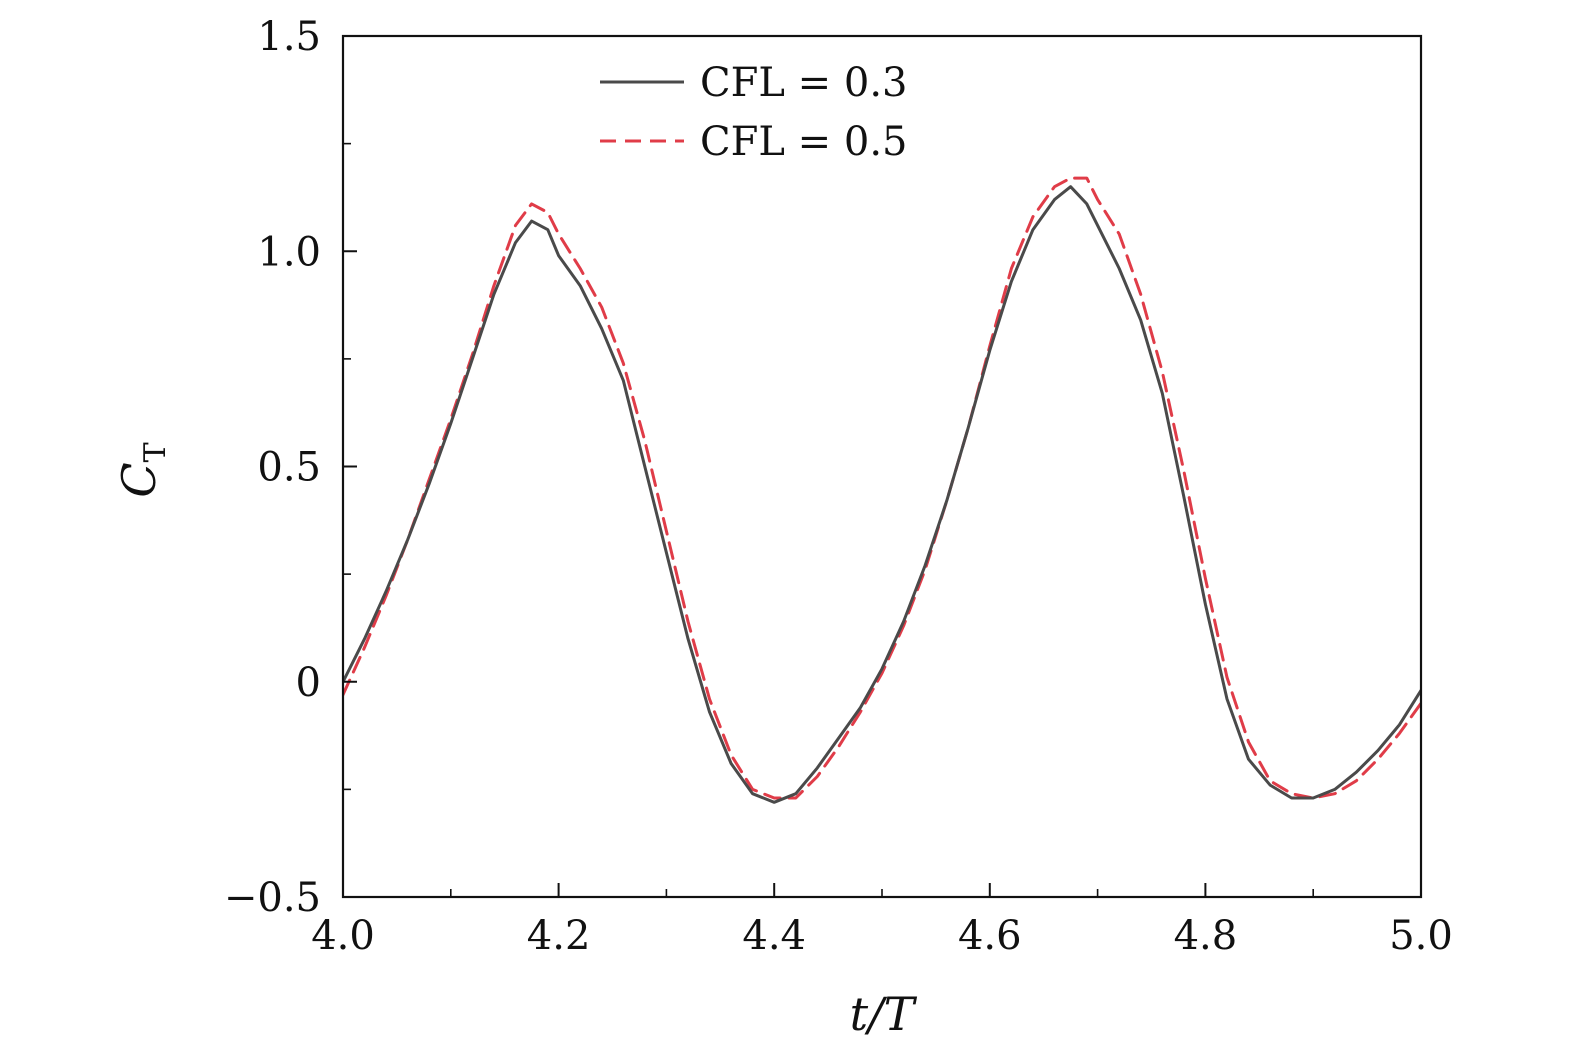 Image resolution: width=1575 pixels, height=1053 pixels. Describe the element at coordinates (272, 898) in the screenshot. I see `y-tick-label: −0.5` at that location.